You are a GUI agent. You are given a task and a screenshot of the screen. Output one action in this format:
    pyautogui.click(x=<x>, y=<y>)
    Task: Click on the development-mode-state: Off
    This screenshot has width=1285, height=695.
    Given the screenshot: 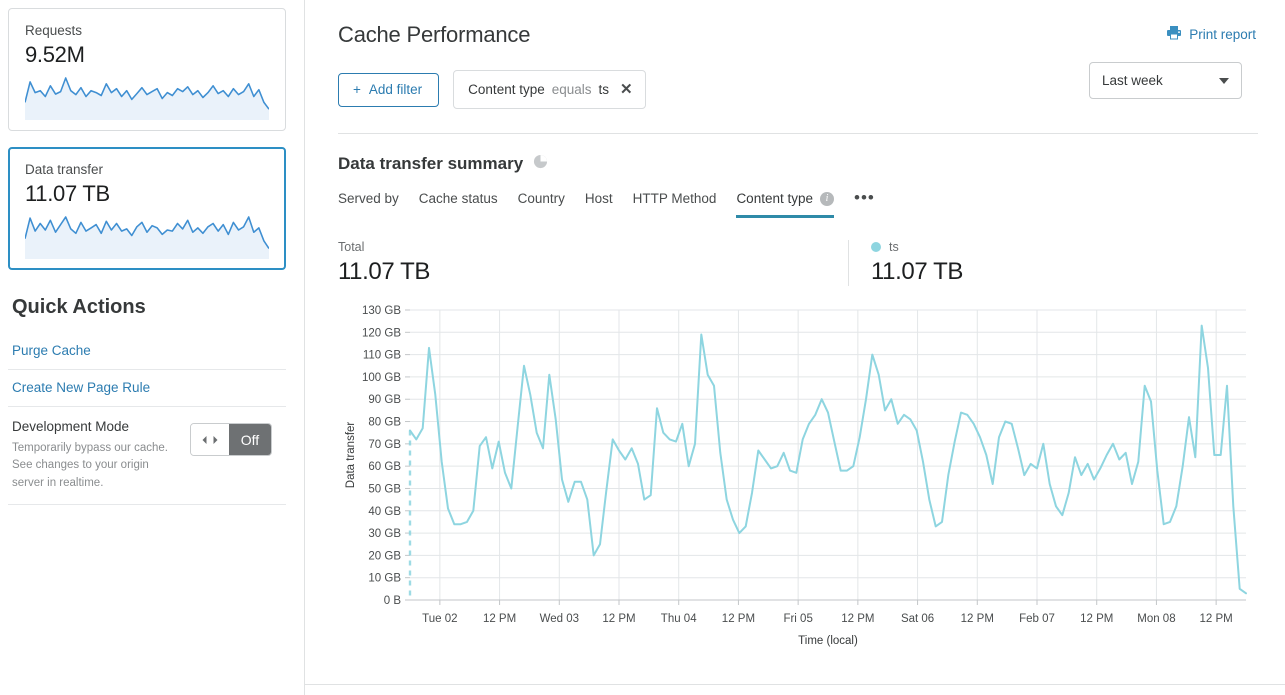 What is the action you would take?
    pyautogui.click(x=250, y=439)
    